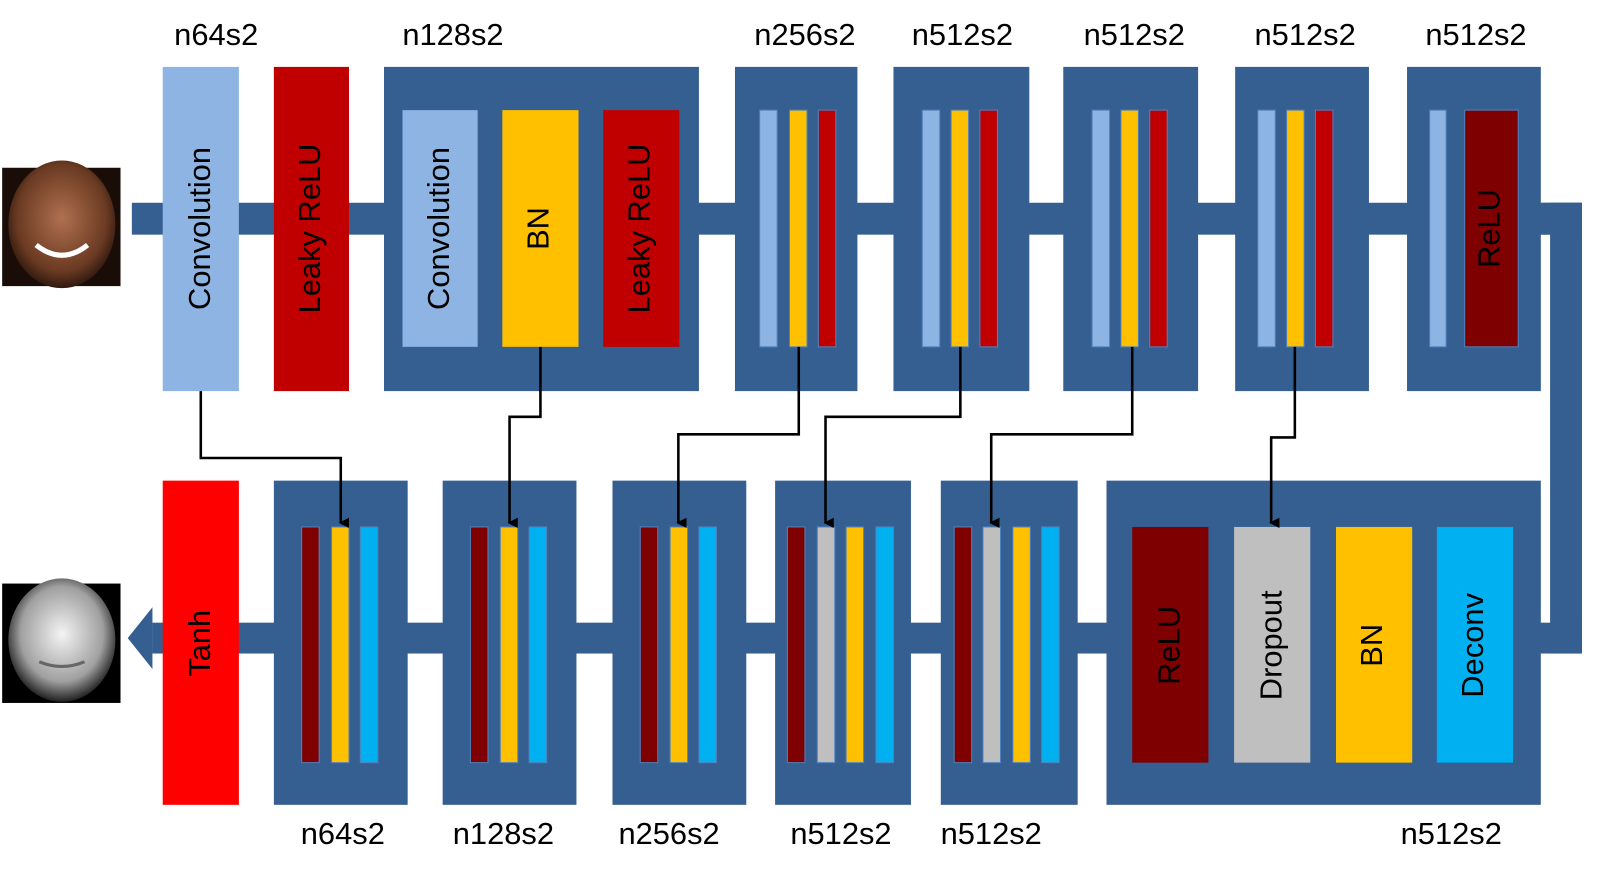  What do you see at coordinates (748, 437) in the screenshot?
I see `skip-connections` at bounding box center [748, 437].